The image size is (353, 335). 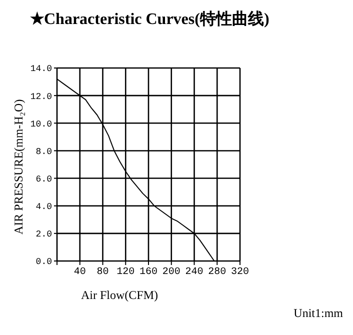 I want to click on y-tick-label: 2.0, so click(x=44, y=235).